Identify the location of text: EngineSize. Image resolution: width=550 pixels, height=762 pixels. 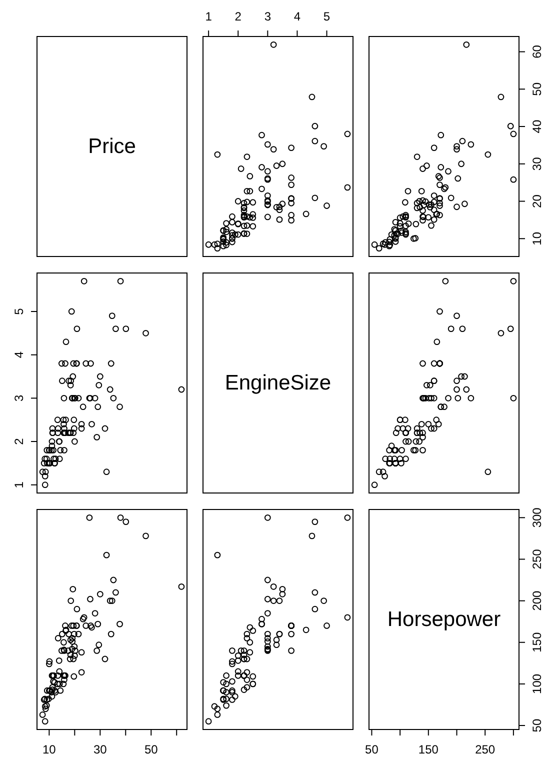
(278, 383).